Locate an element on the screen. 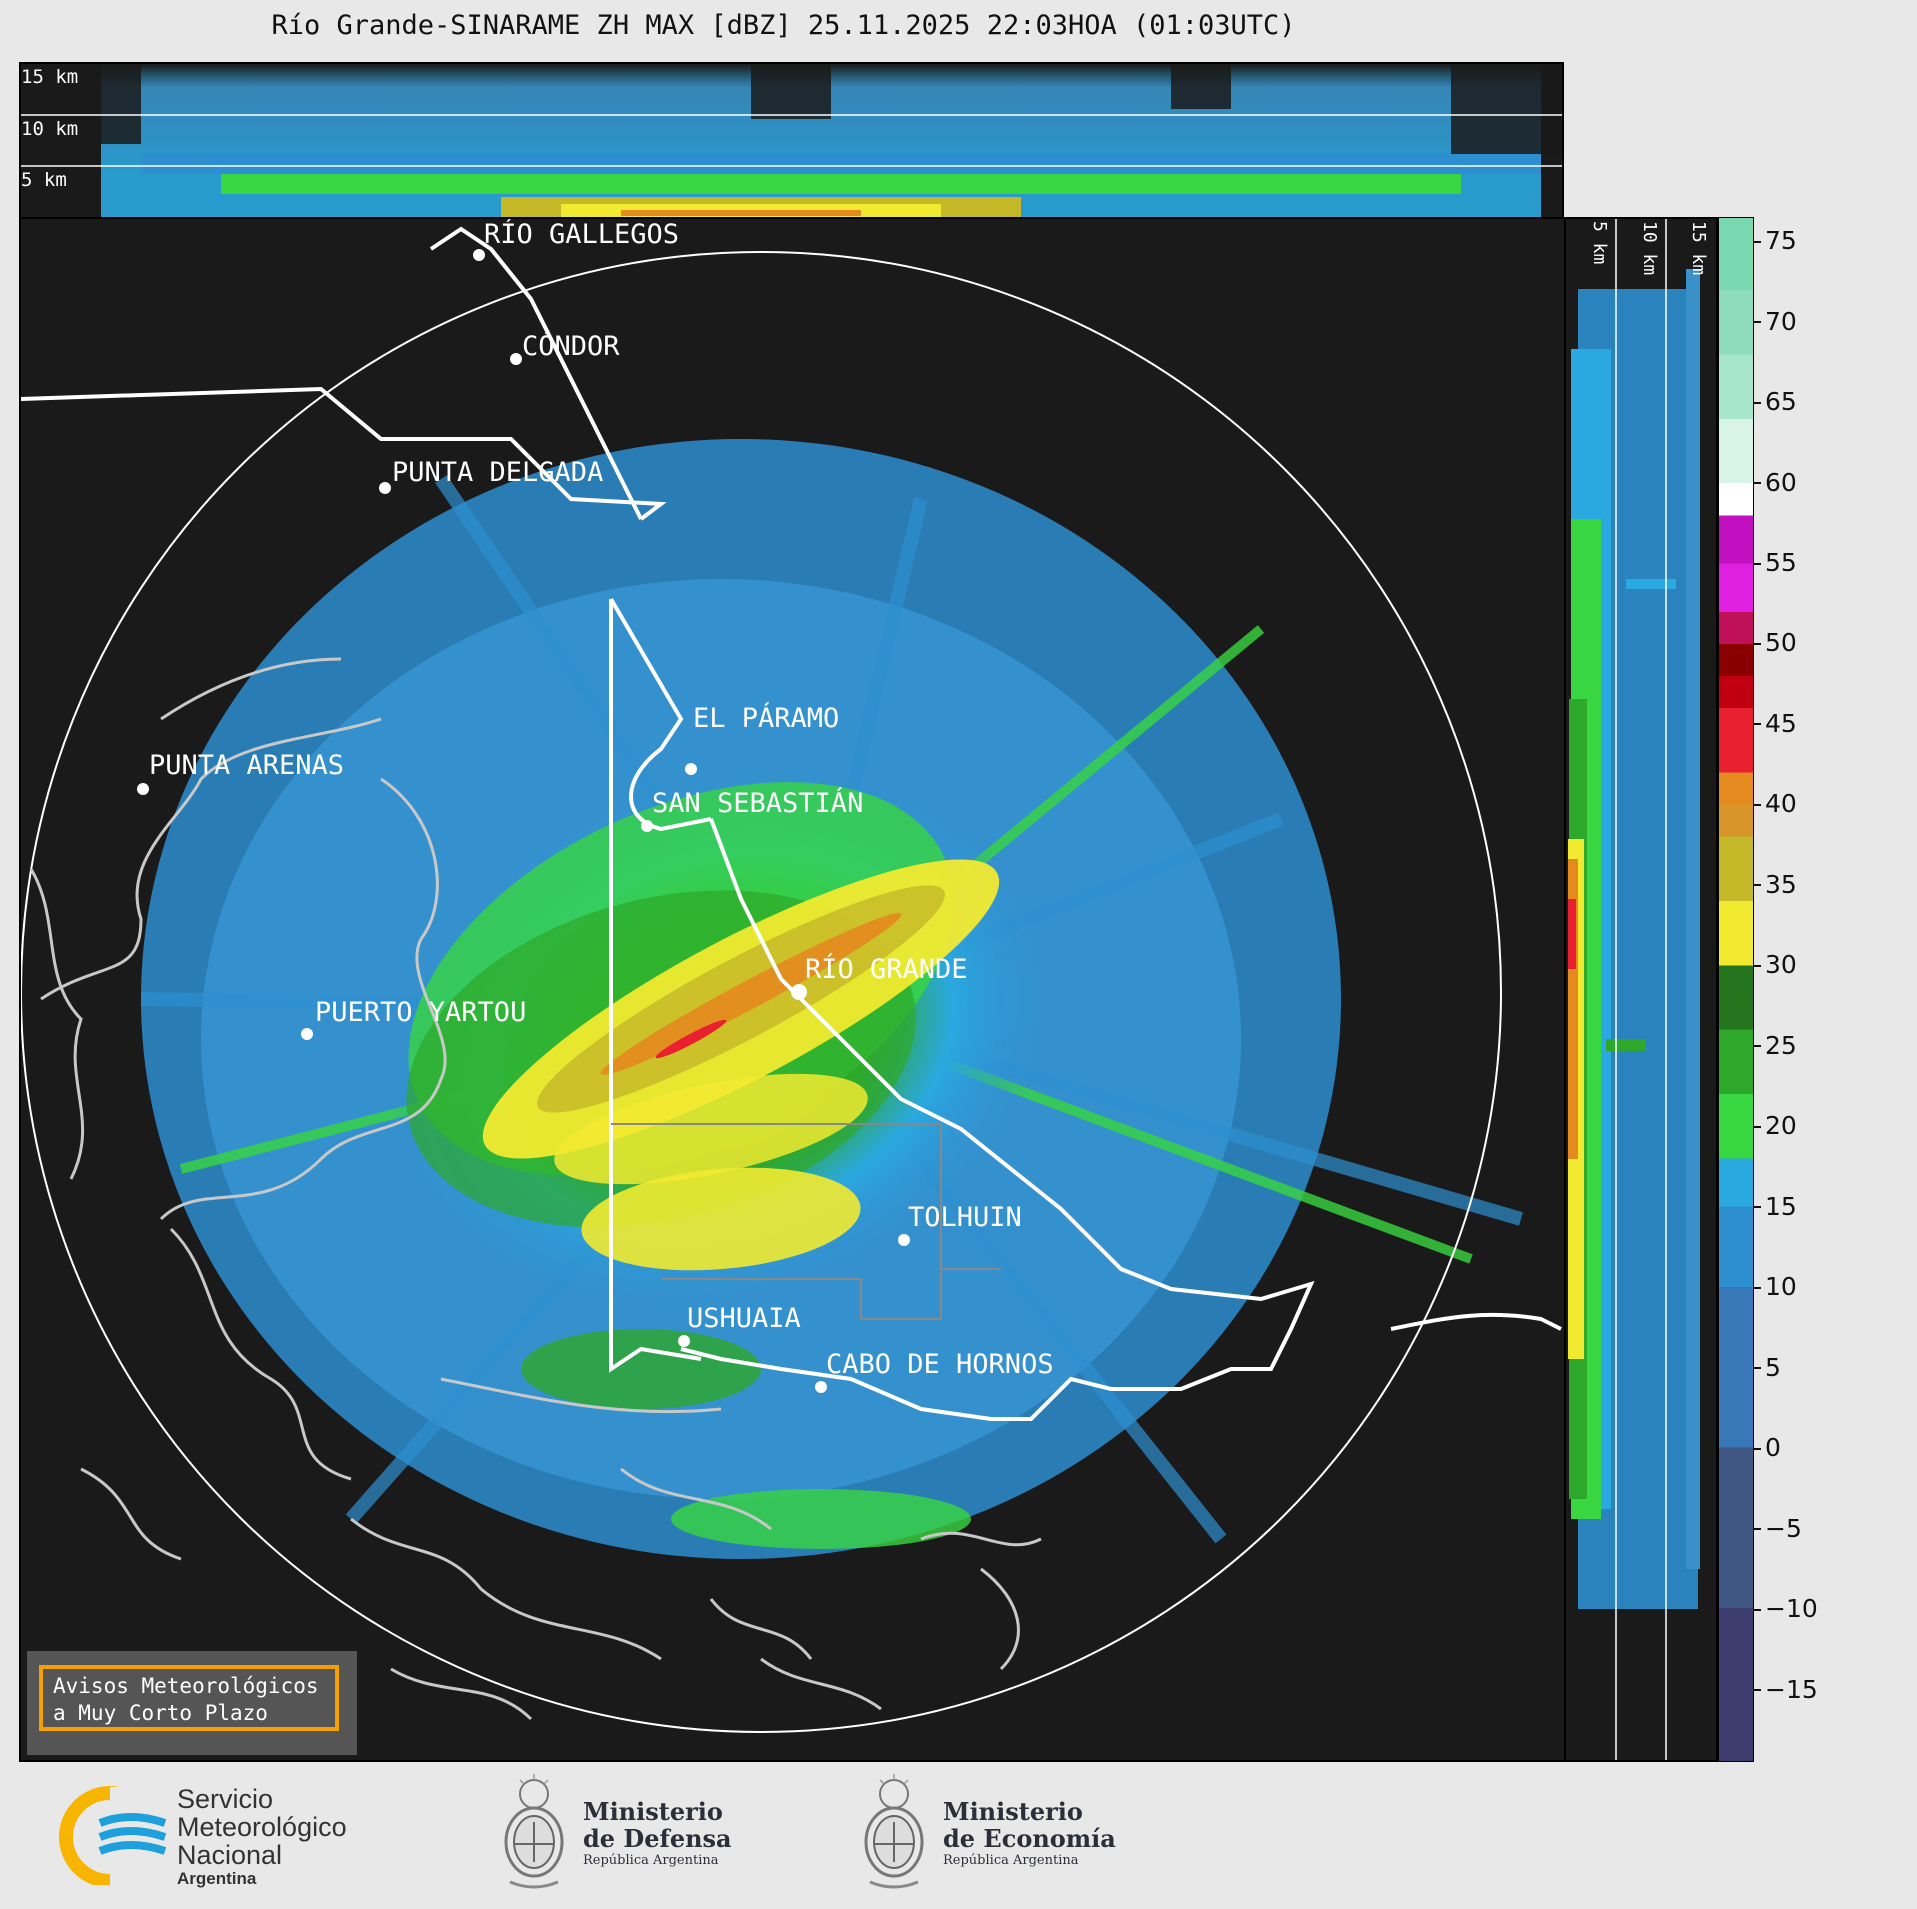  colorbar-tick-label: 25 is located at coordinates (1781, 1045).